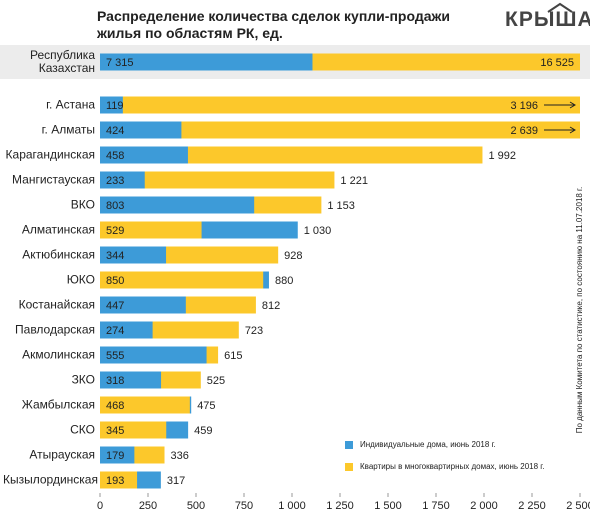 The width and height of the screenshot is (590, 524). What do you see at coordinates (292, 506) in the screenshot?
I see `x-tick-label: 1 000` at bounding box center [292, 506].